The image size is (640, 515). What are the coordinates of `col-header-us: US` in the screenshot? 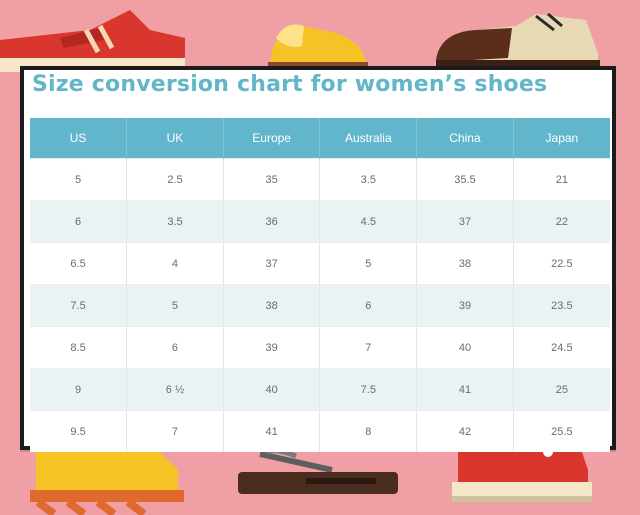 It's located at (79, 138).